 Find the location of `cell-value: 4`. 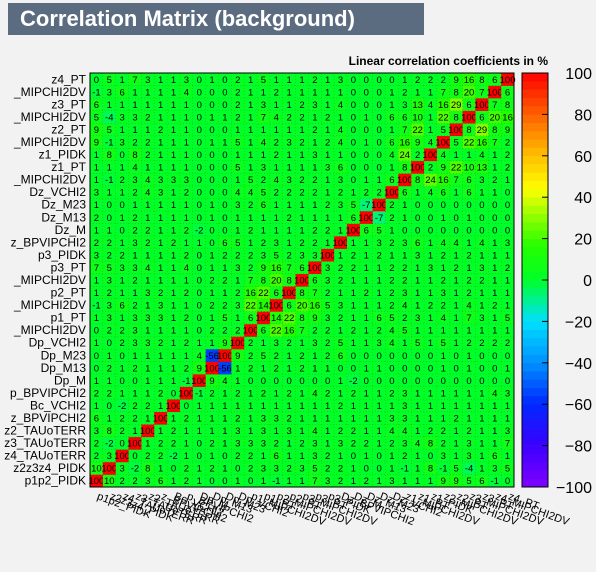

cell-value: 4 is located at coordinates (404, 431).